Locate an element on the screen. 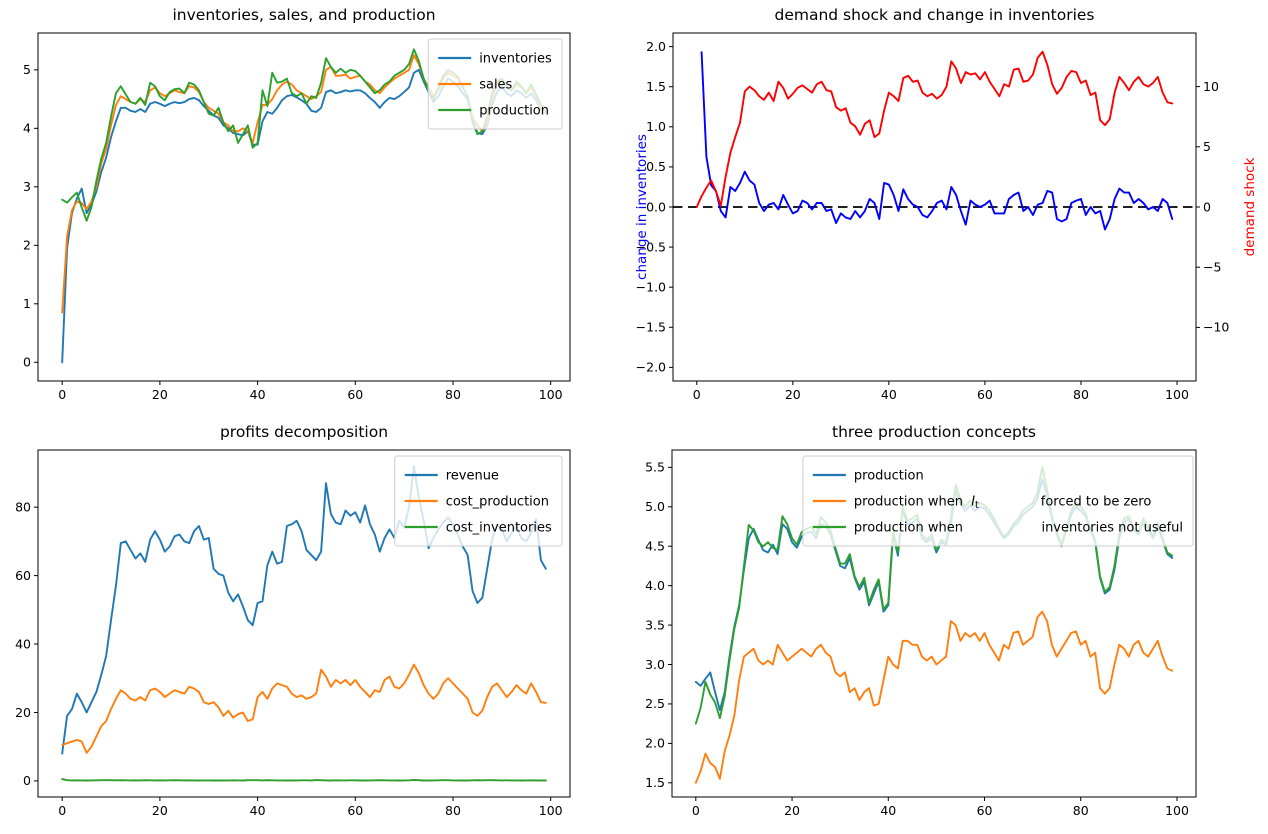 The image size is (1268, 834). legend-label: sales is located at coordinates (495, 85).